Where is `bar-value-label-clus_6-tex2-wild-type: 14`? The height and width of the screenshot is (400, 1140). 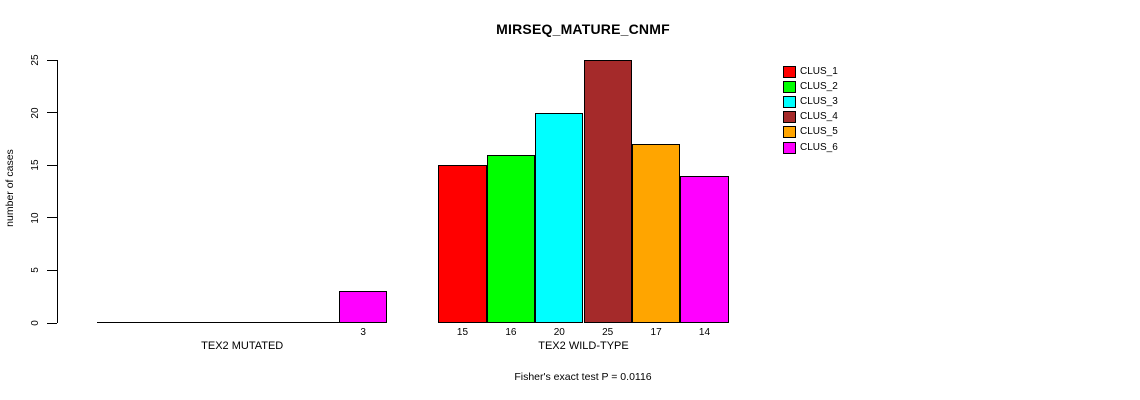
bar-value-label-clus_6-tex2-wild-type: 14 is located at coordinates (704, 332).